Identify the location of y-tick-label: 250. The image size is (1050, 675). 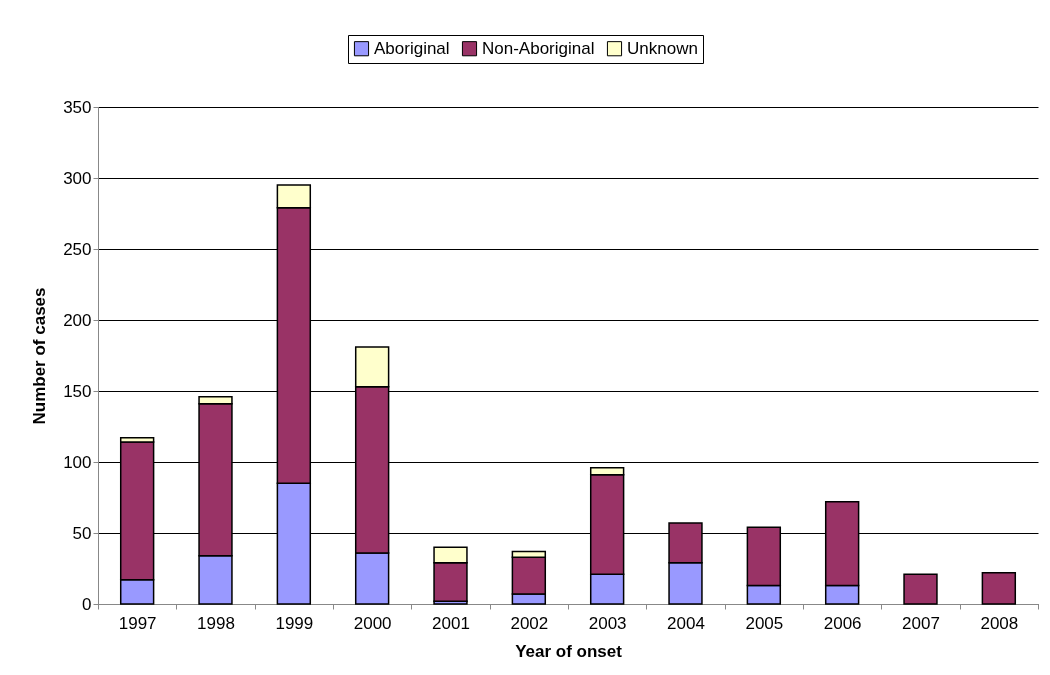
(77, 249).